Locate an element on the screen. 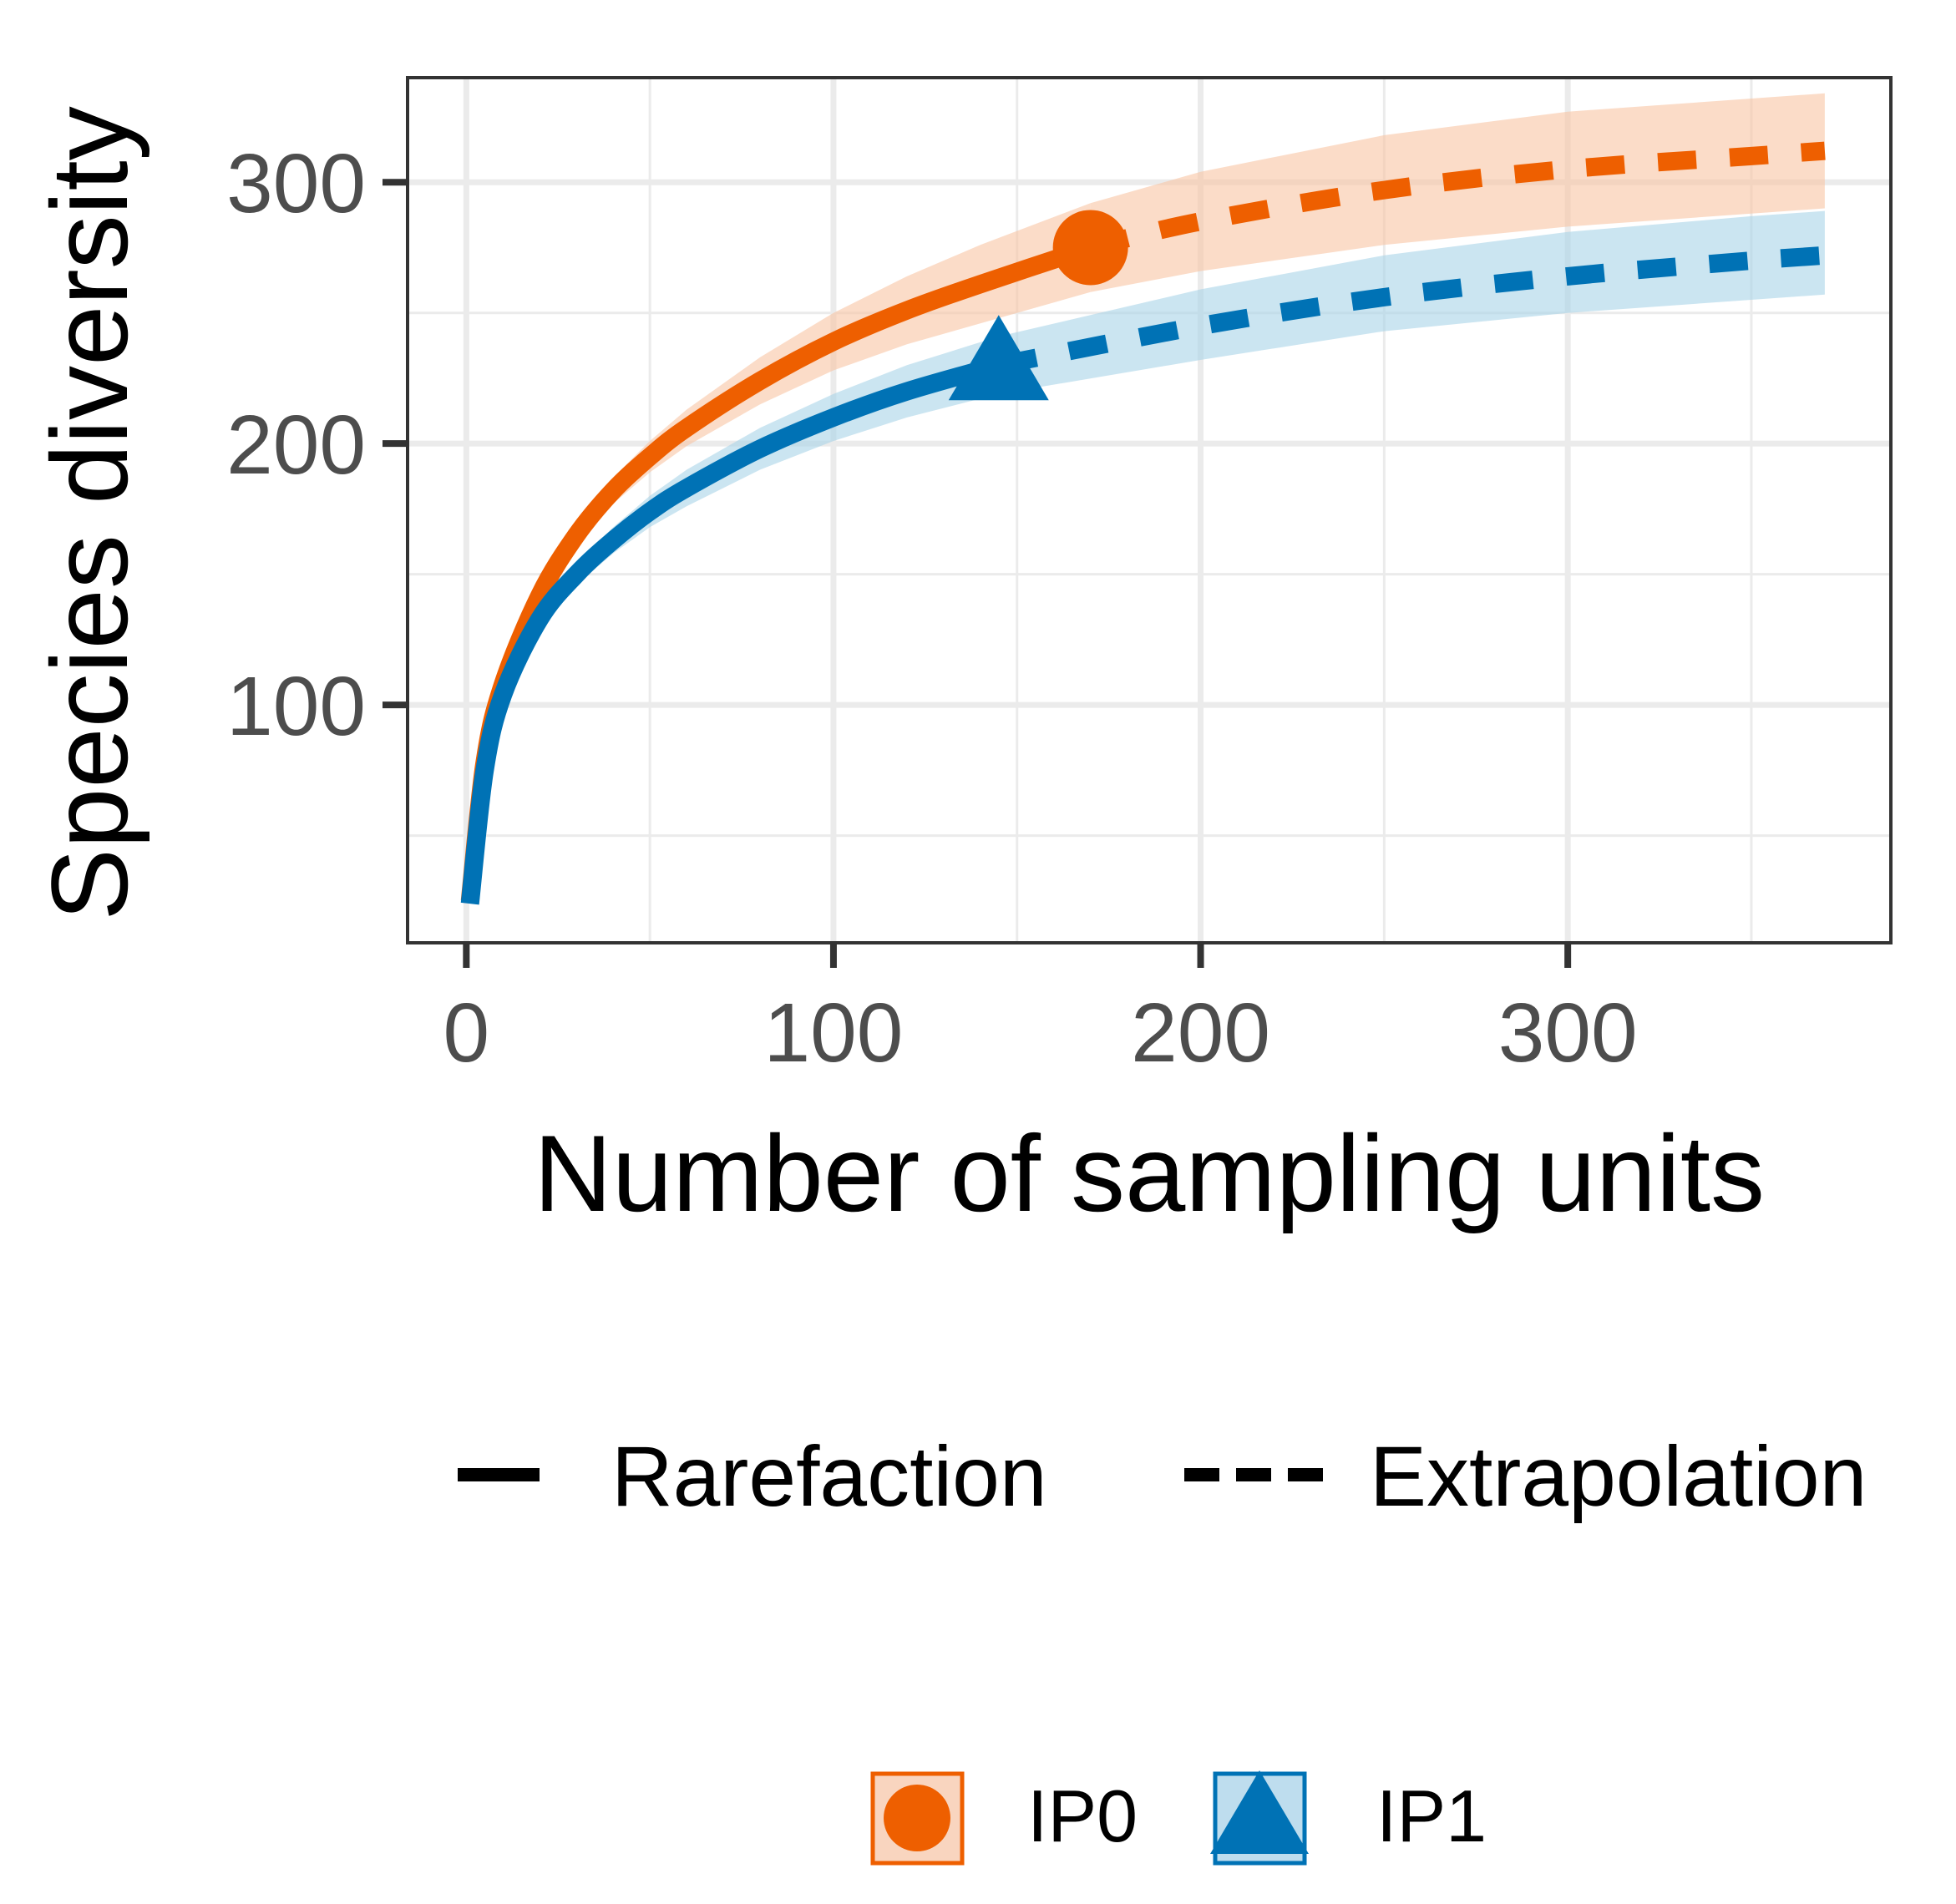 The height and width of the screenshot is (1904, 1956). legend-extrapolation-label: Extrapolation is located at coordinates (1618, 1477).